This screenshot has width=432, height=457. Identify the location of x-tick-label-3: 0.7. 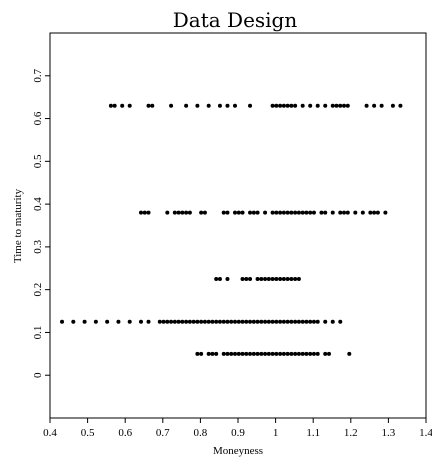
(163, 433).